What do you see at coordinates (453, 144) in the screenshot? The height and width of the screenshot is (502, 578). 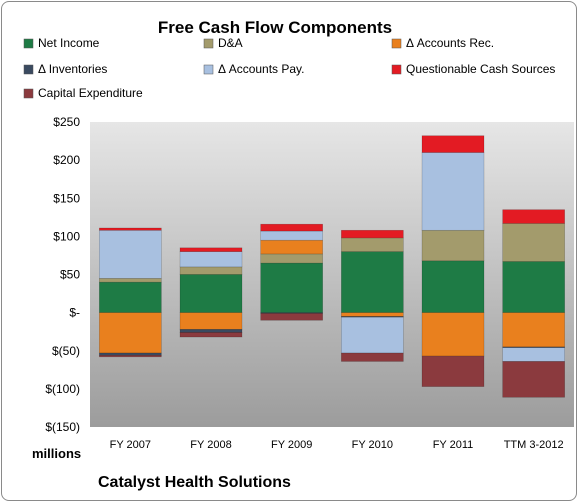 I see `bar-questionable-cash-sources-fy-2011` at bounding box center [453, 144].